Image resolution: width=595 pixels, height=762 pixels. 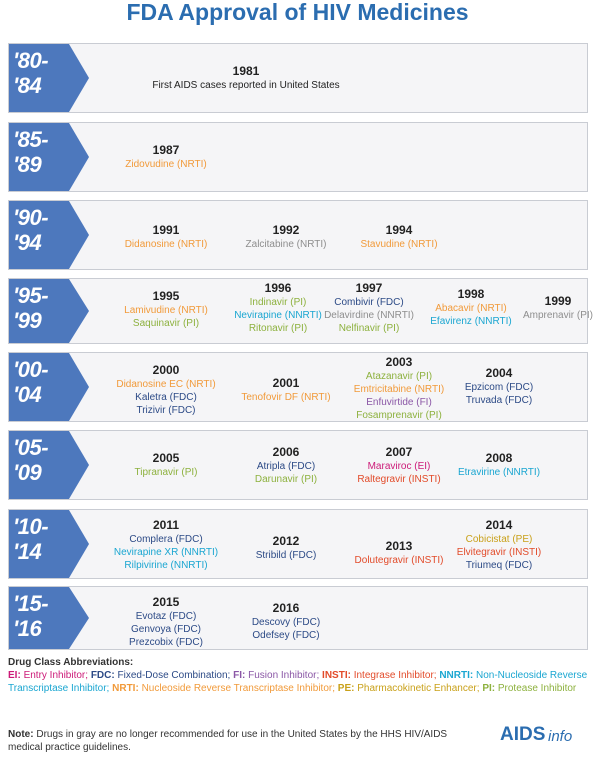 What do you see at coordinates (285, 675) in the screenshot?
I see `abbr-description: Fusion Inhibitor;` at bounding box center [285, 675].